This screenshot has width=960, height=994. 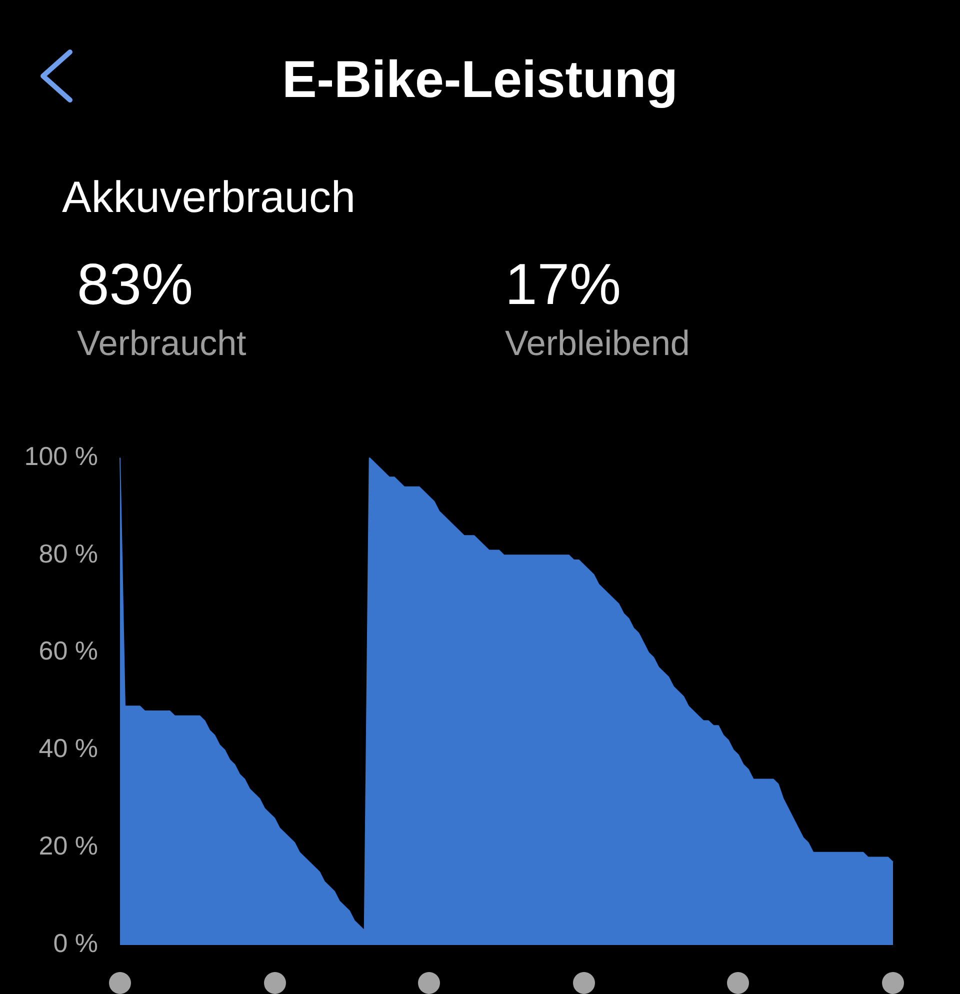 I want to click on chart-subtitle: Akkuverbrauch, so click(x=209, y=198).